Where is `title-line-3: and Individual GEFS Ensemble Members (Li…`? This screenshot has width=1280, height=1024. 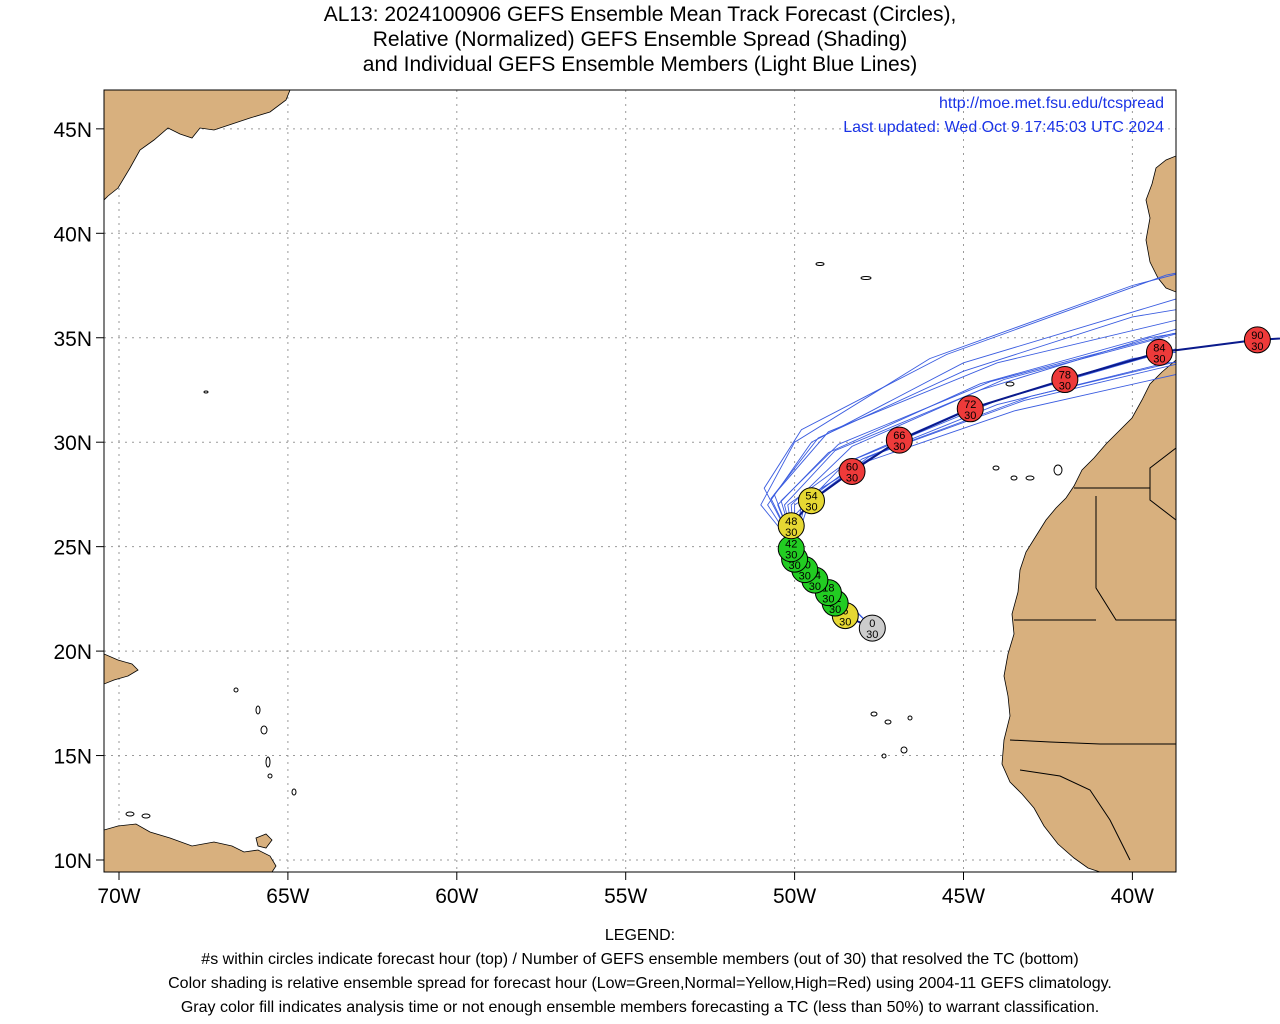
title-line-3: and Individual GEFS Ensemble Members (Li… is located at coordinates (640, 64).